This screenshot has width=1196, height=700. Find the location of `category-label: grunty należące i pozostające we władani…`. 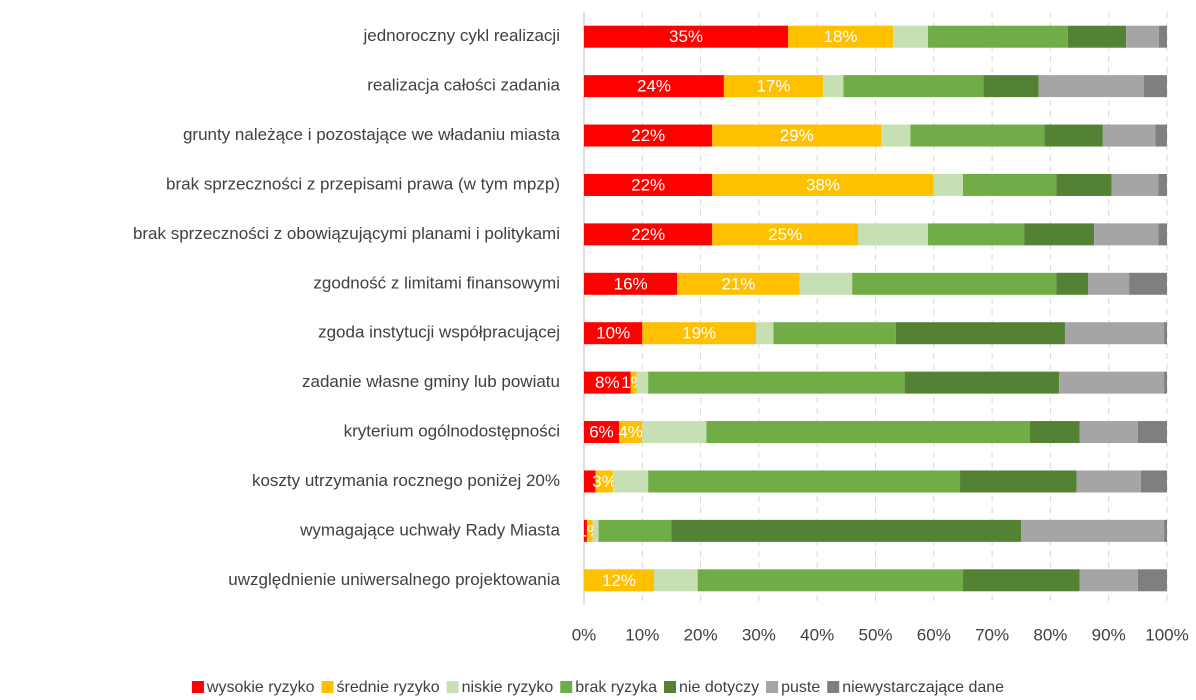

category-label: grunty należące i pozostające we władani… is located at coordinates (372, 134).